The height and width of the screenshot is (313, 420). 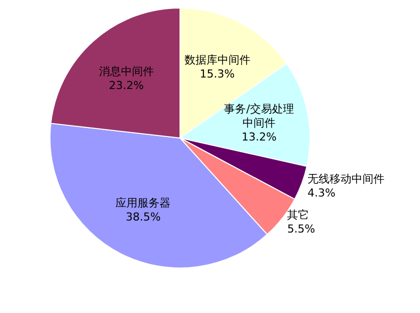 I want to click on data-label: 4.3%, so click(x=322, y=193).